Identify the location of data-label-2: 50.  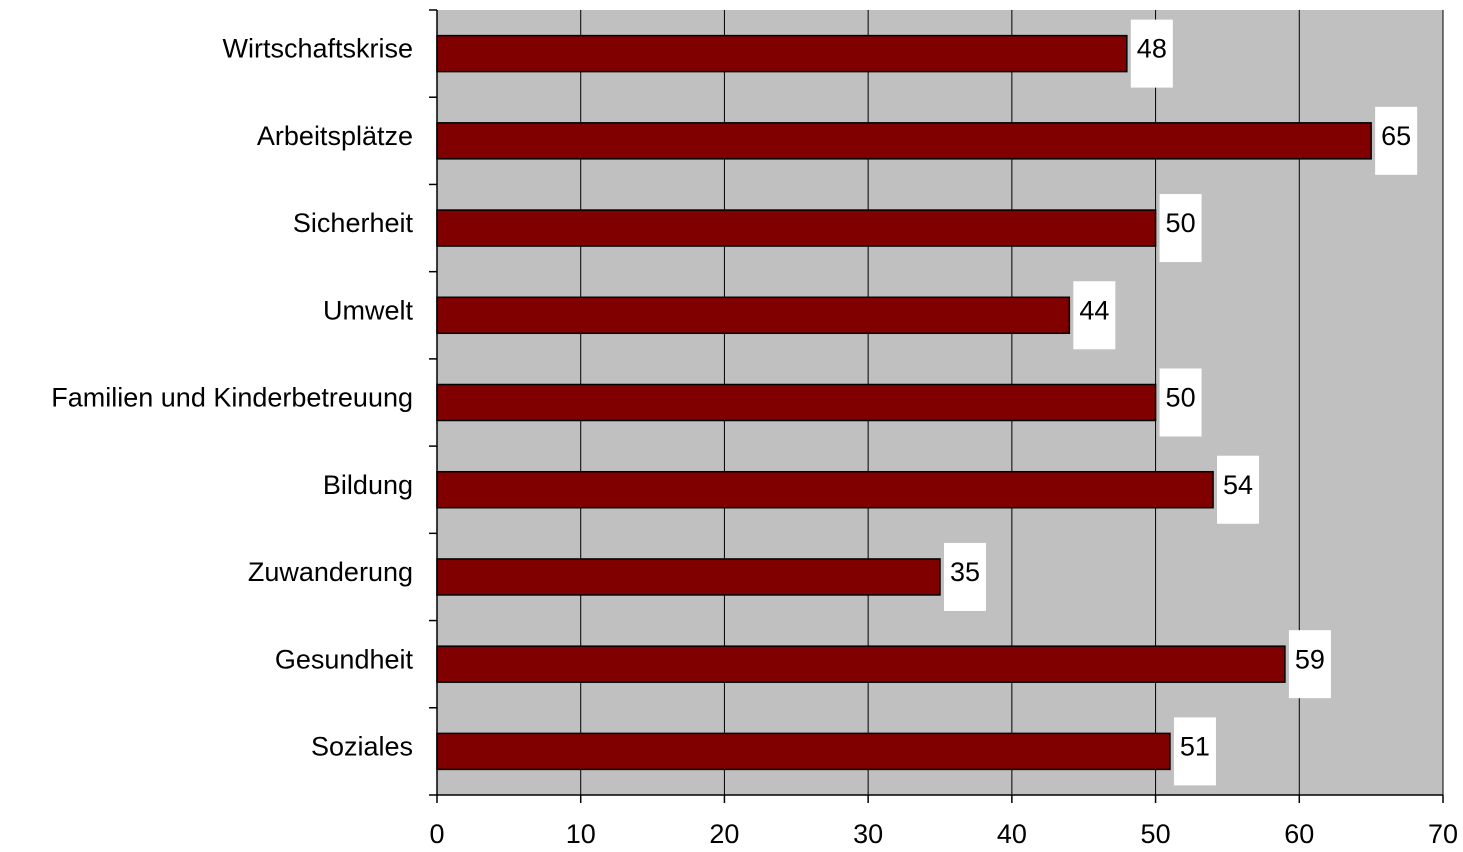
(1181, 223).